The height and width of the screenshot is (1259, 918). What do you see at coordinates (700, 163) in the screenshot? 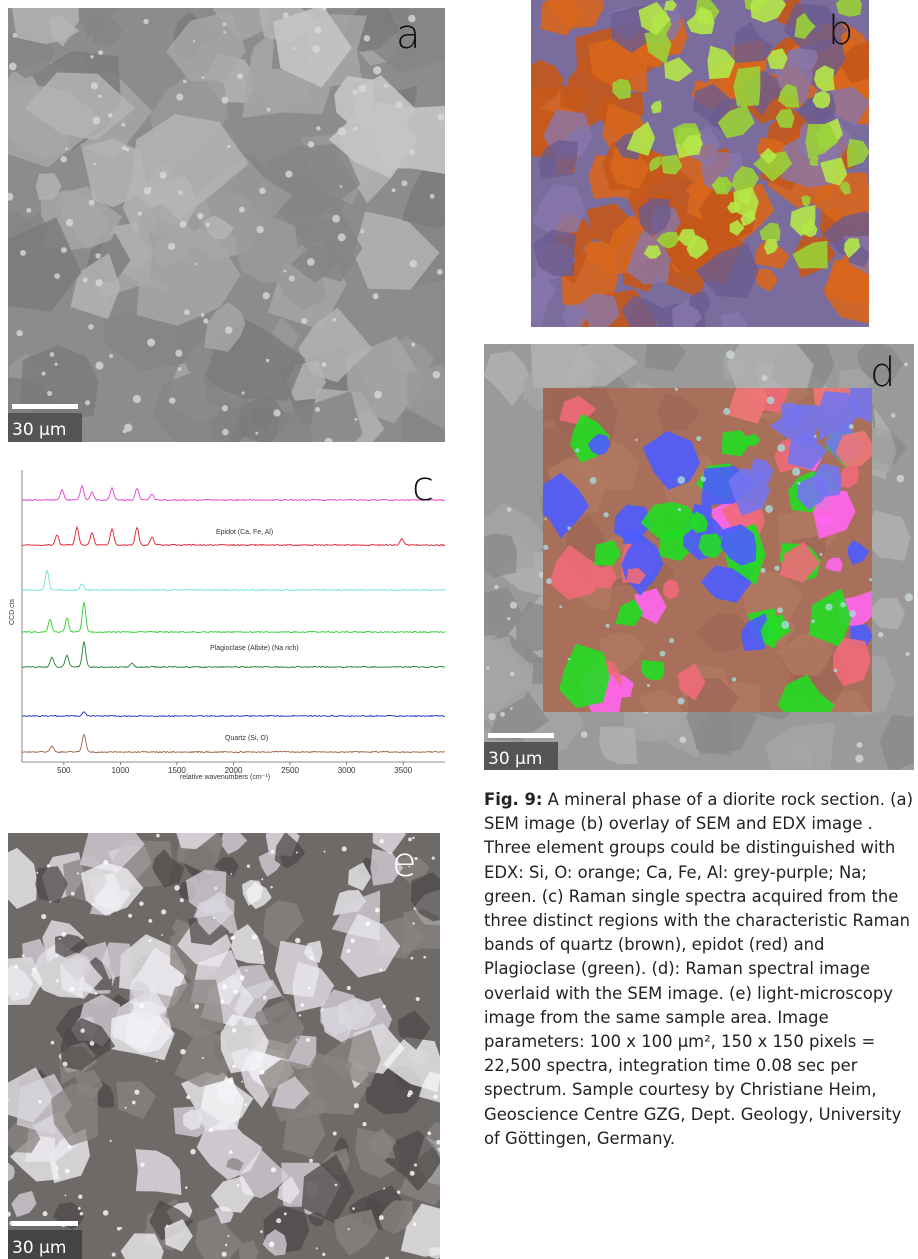
I see `edx-overlay-image` at bounding box center [700, 163].